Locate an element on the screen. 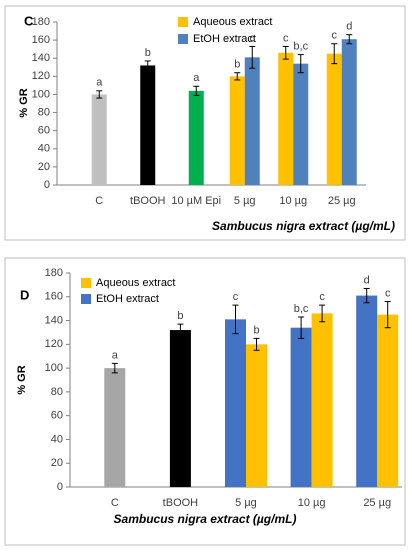 This screenshot has width=412, height=555. panel-label: C is located at coordinates (29, 20).